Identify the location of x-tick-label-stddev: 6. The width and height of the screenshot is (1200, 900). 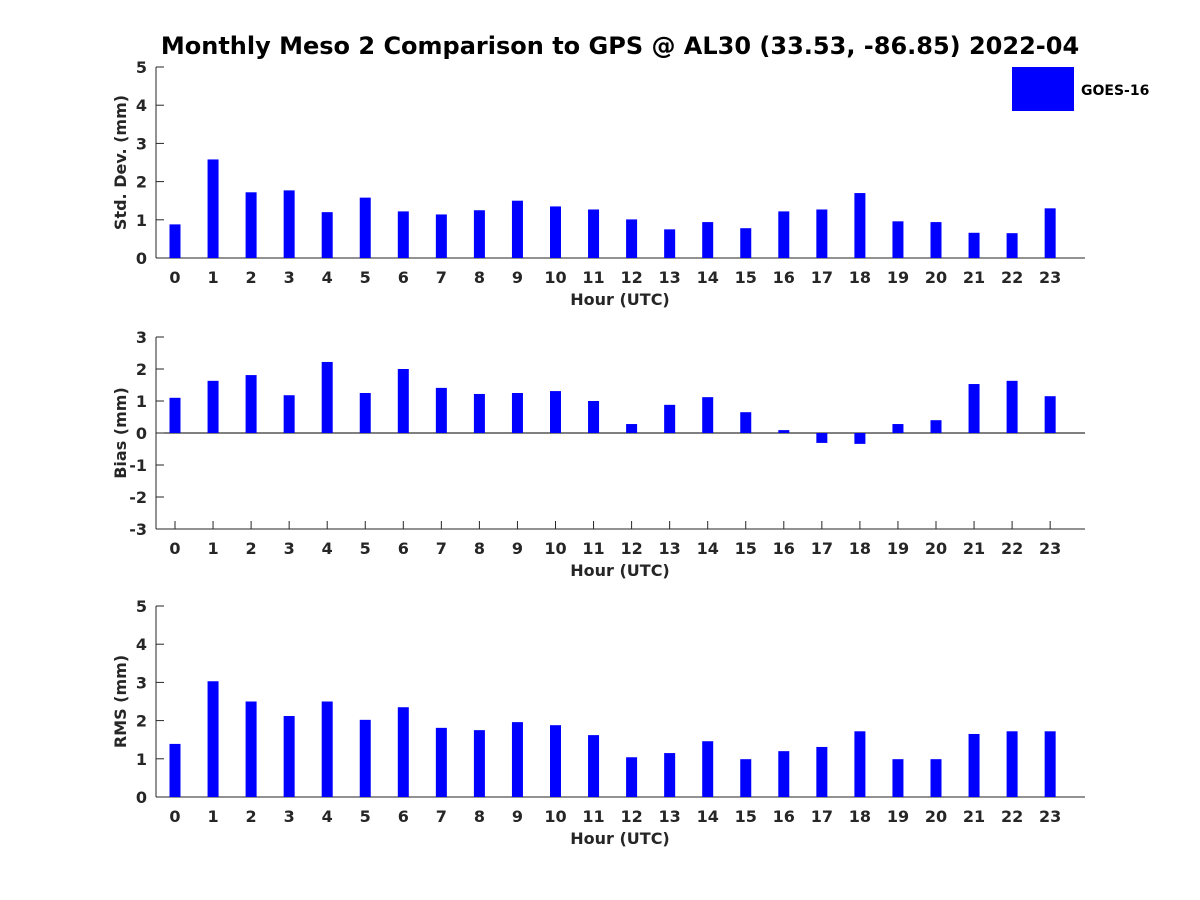
(403, 277).